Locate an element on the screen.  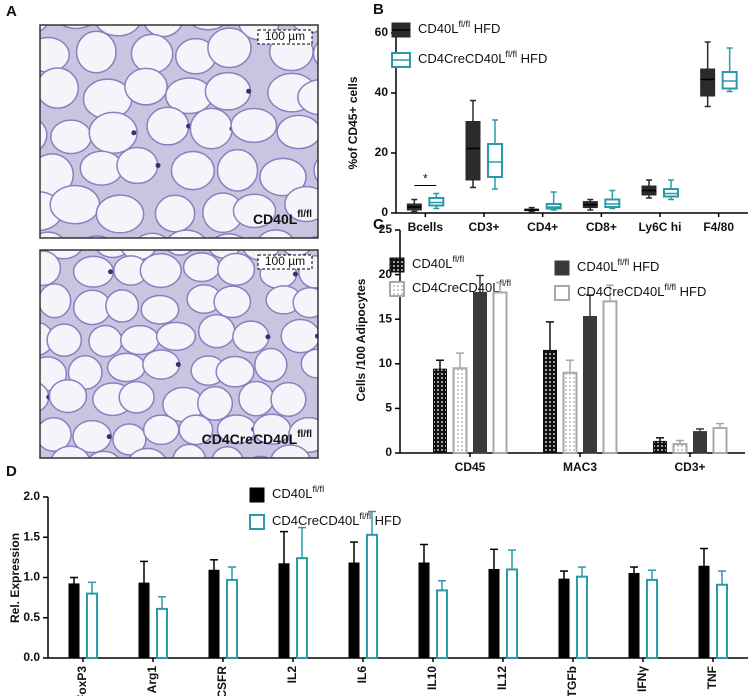
image-label: CD40Lfl/fl is located at coordinates (282, 218).